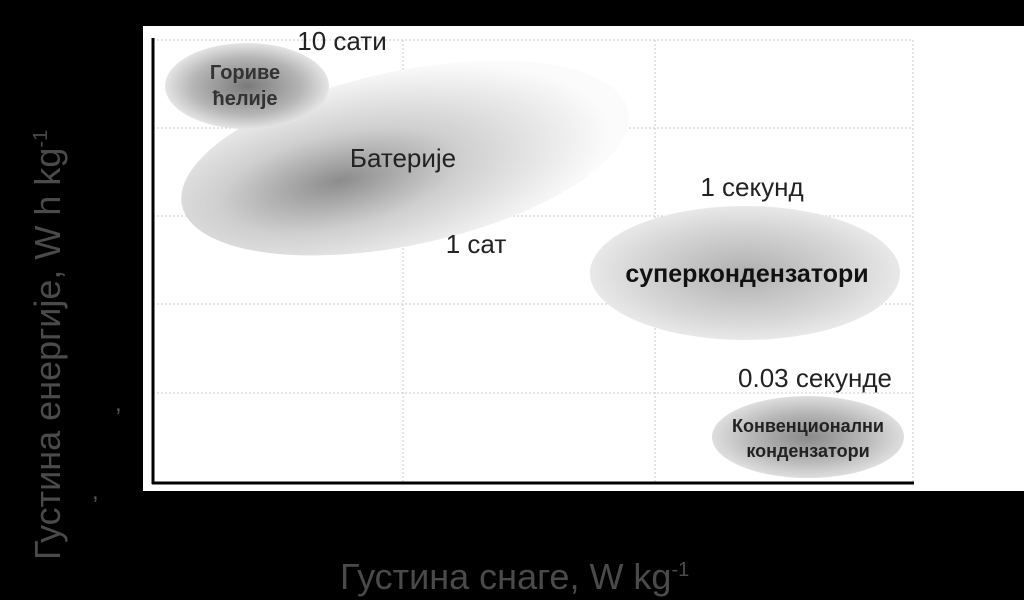 The width and height of the screenshot is (1024, 600). Describe the element at coordinates (815, 378) in the screenshot. I see `time-label: 0.03 секунде` at that location.